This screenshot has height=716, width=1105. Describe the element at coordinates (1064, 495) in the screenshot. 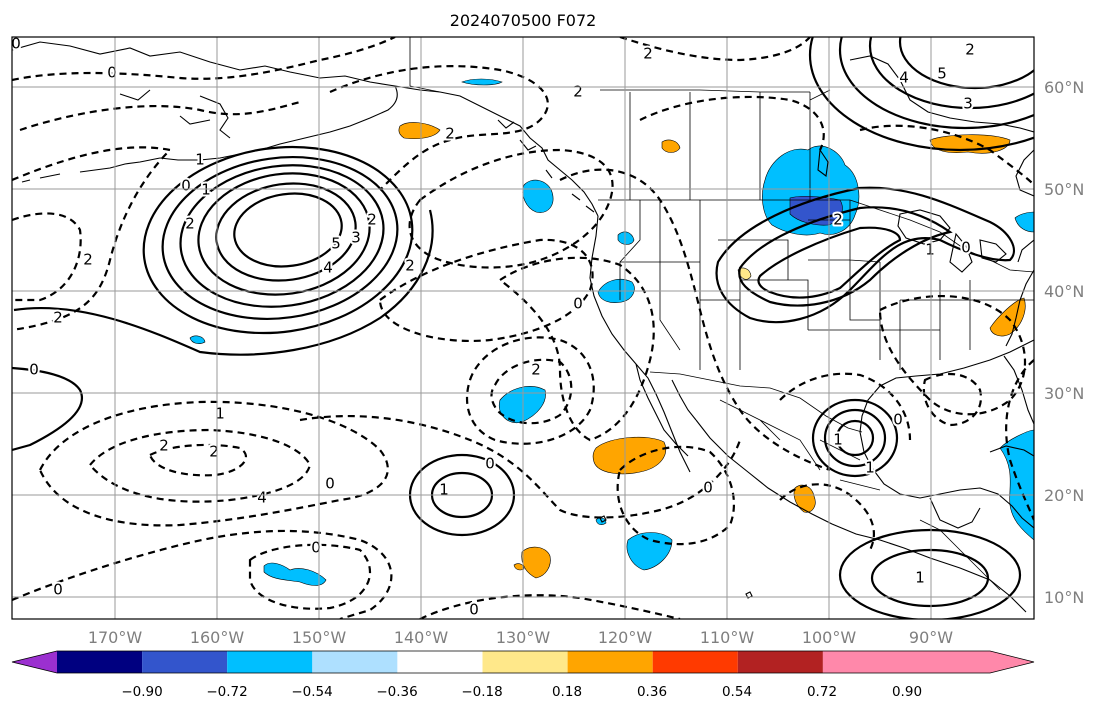

I see `lat-label: 20°N` at that location.